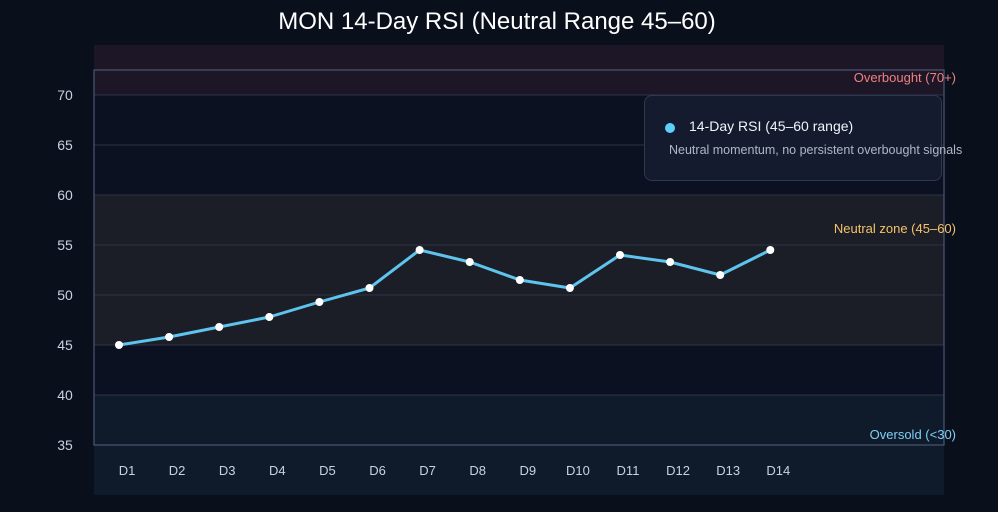  What do you see at coordinates (497, 21) in the screenshot?
I see `chart-title: MON 14-Day RSI (Neutral Range 45–60)` at bounding box center [497, 21].